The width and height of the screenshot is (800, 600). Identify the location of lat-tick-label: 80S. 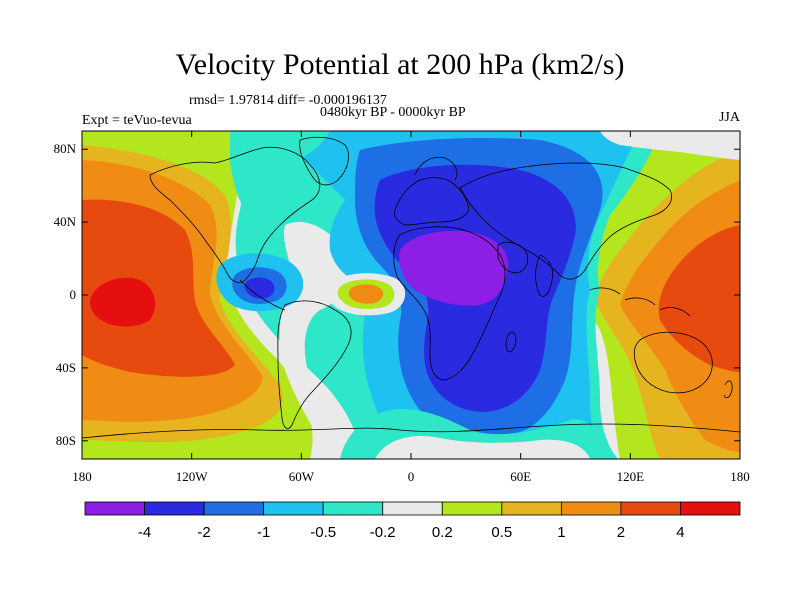
(66, 440).